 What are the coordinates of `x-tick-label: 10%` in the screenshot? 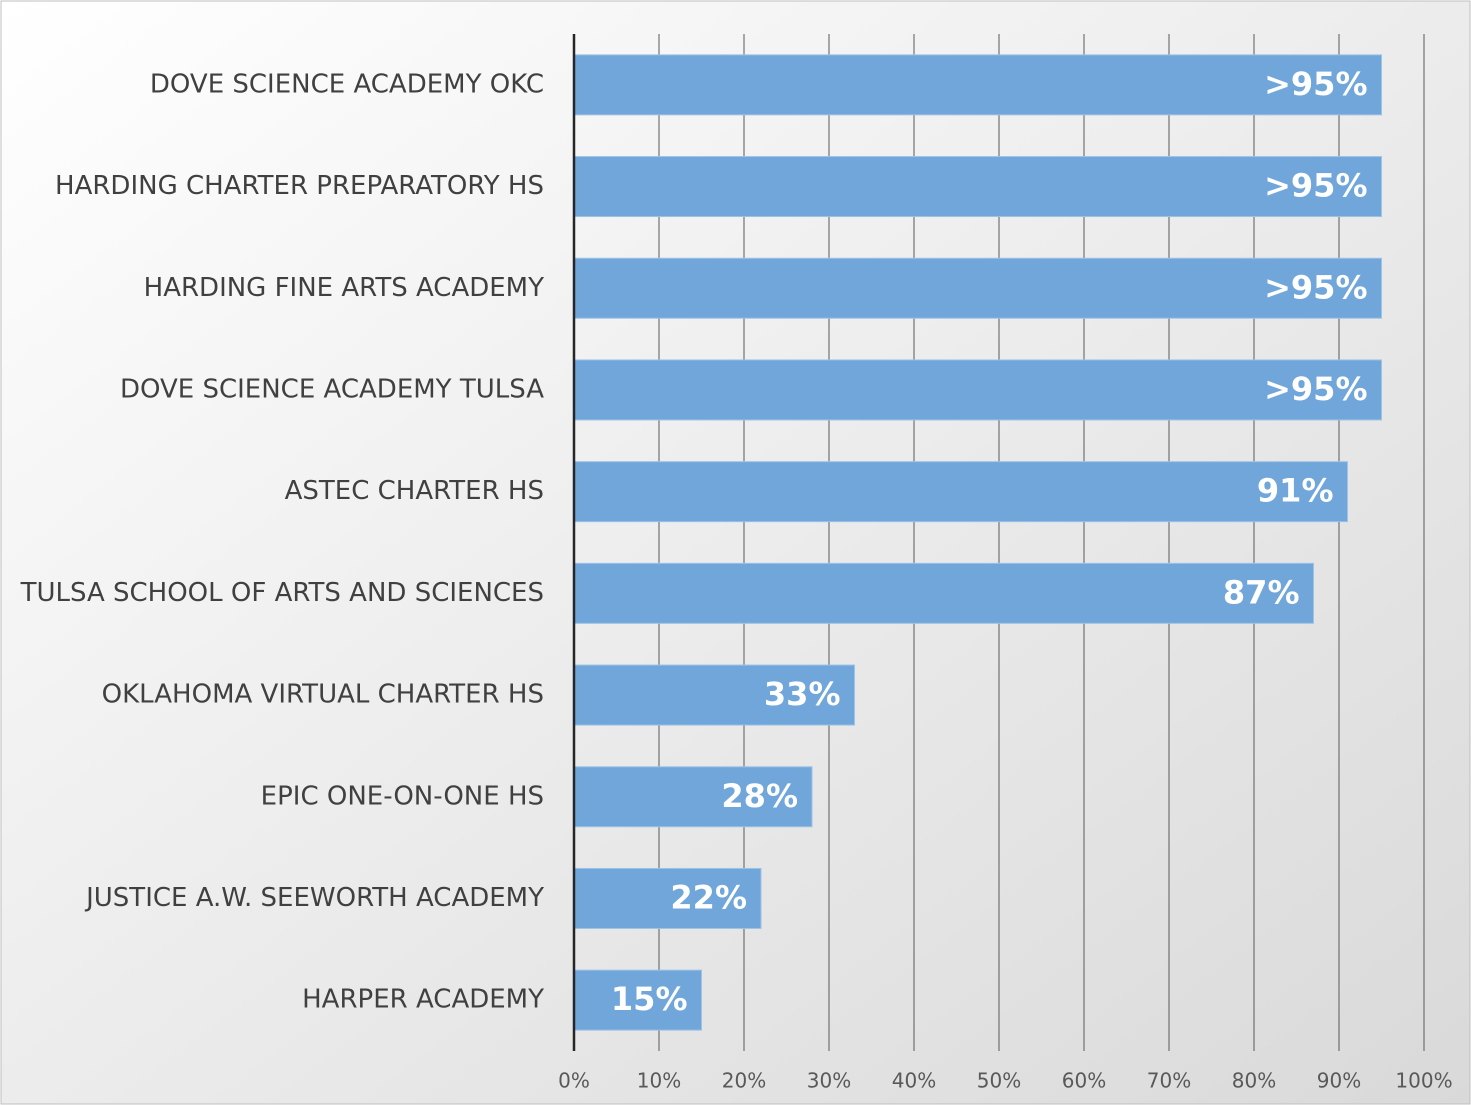 It's located at (659, 1081).